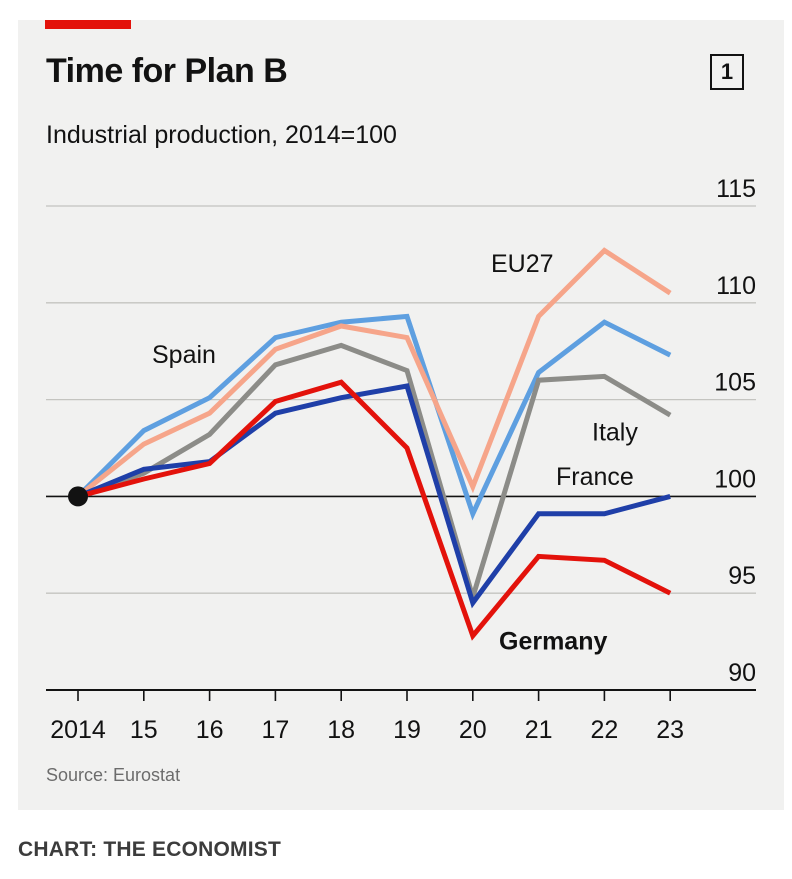  I want to click on y-tick-label-115: 115, so click(736, 189).